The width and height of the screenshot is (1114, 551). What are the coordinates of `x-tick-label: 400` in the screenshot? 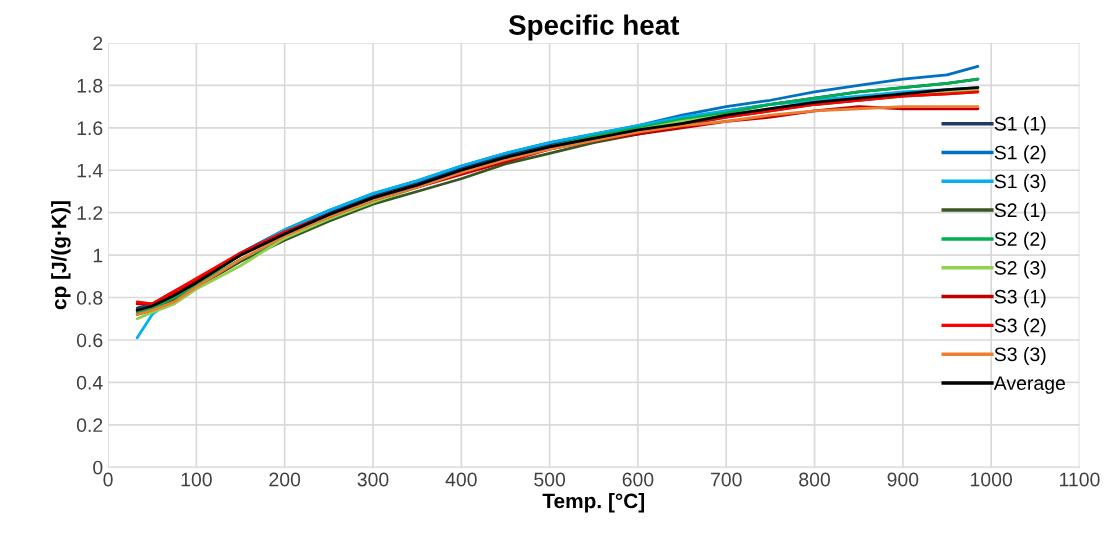 It's located at (461, 479).